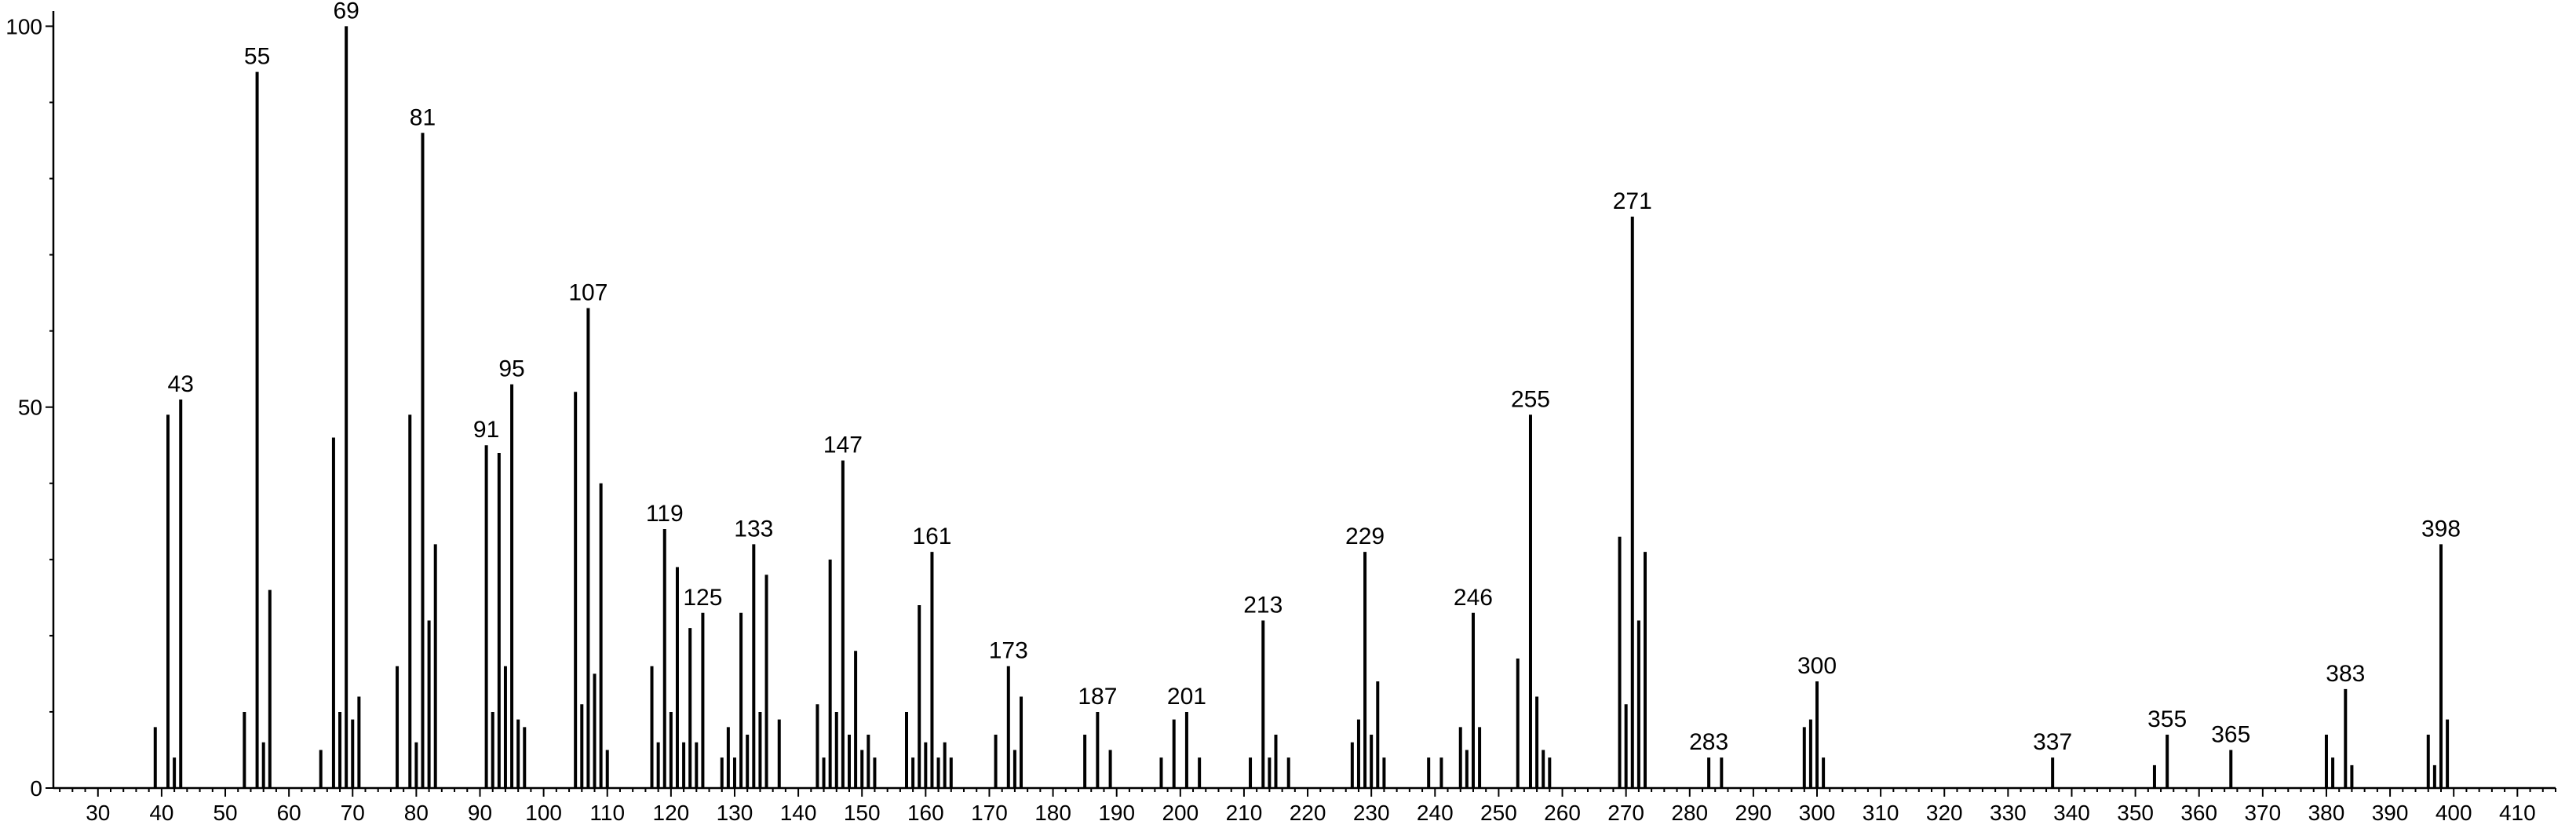 The image size is (2576, 832). Describe the element at coordinates (225, 813) in the screenshot. I see `x-tick-label: 50` at that location.